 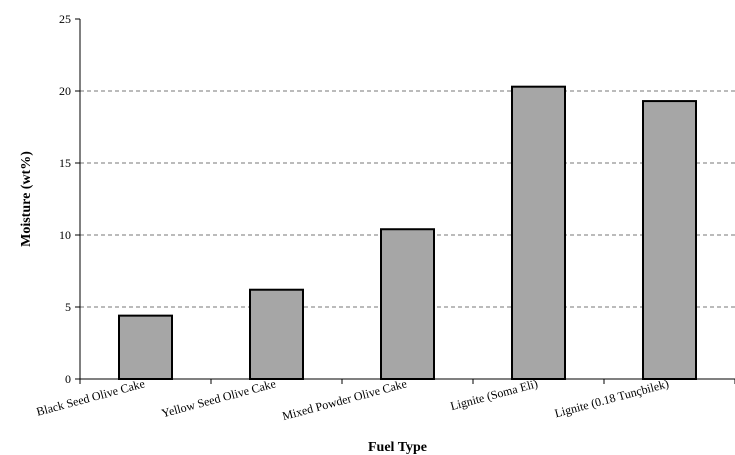 What do you see at coordinates (65, 235) in the screenshot?
I see `y-tick-label: 10` at bounding box center [65, 235].